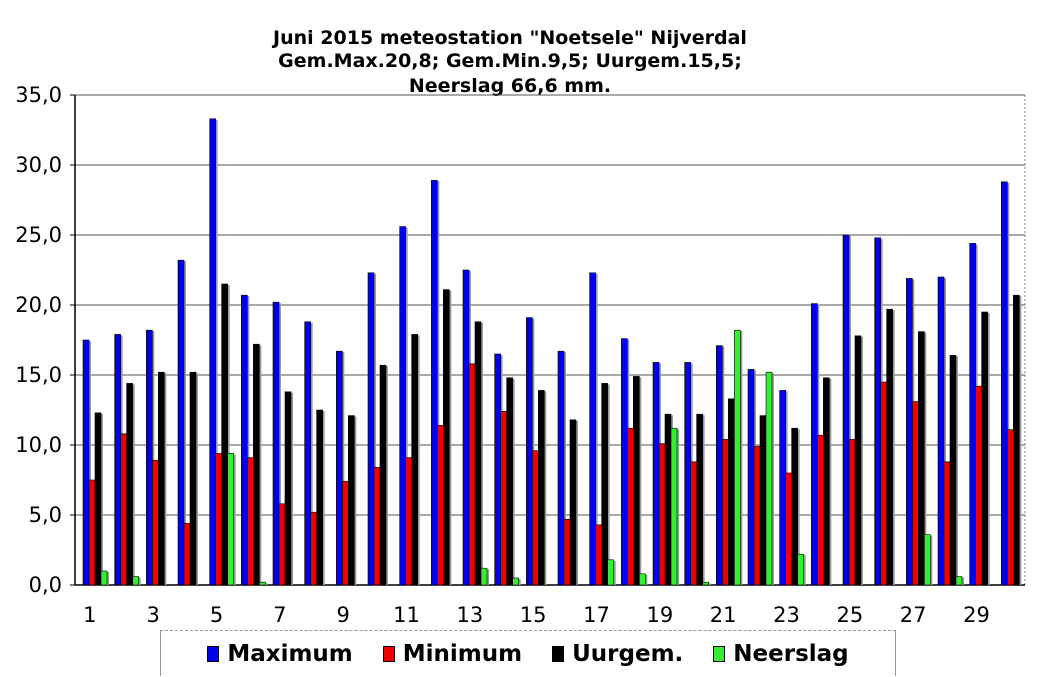 The image size is (1040, 677). What do you see at coordinates (342, 615) in the screenshot?
I see `x-tick-label: 9` at bounding box center [342, 615].